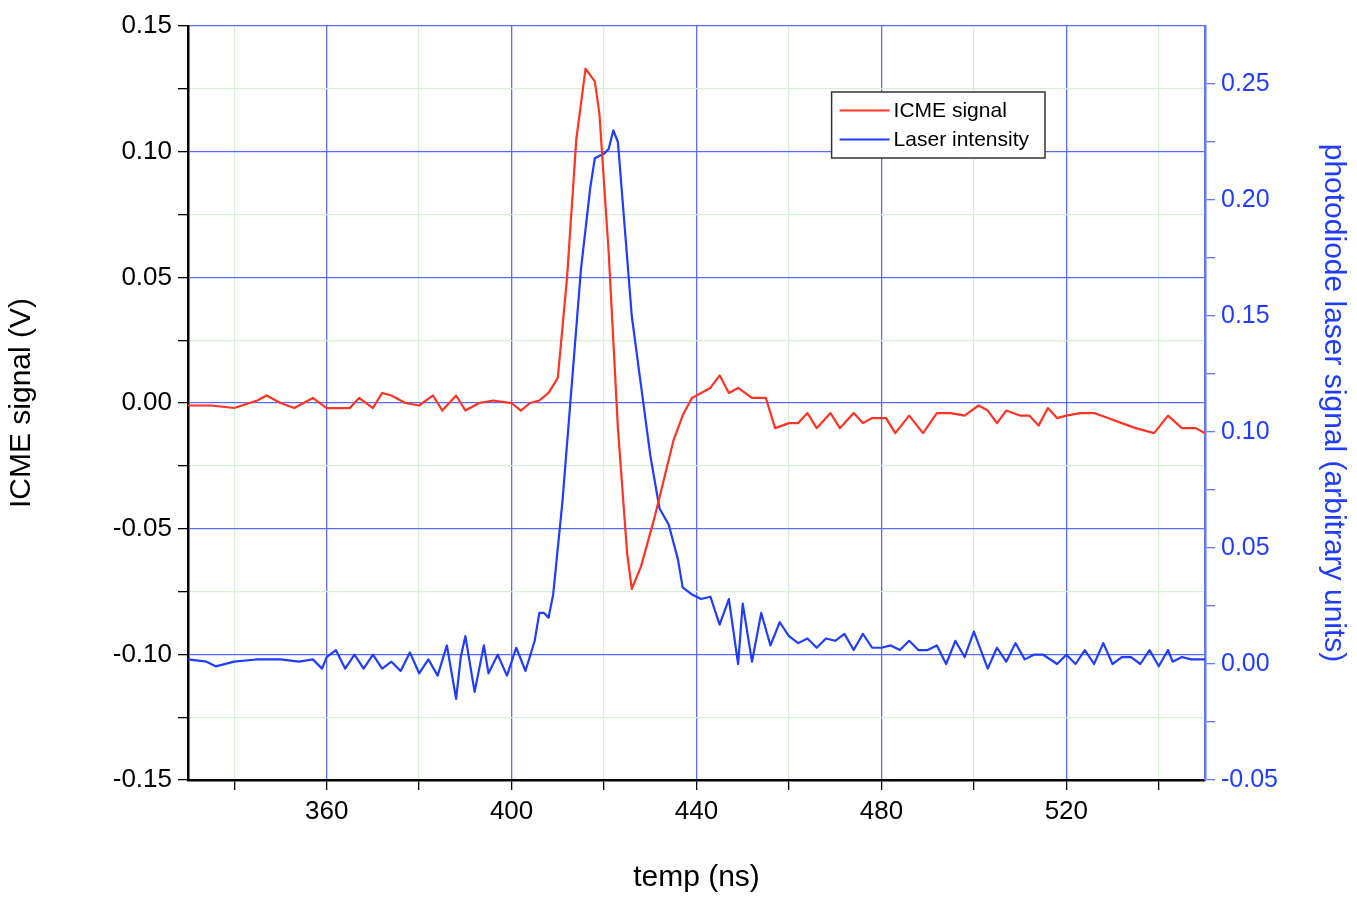 The height and width of the screenshot is (900, 1357). What do you see at coordinates (146, 275) in the screenshot?
I see `y-tick-label: 0.05` at bounding box center [146, 275].